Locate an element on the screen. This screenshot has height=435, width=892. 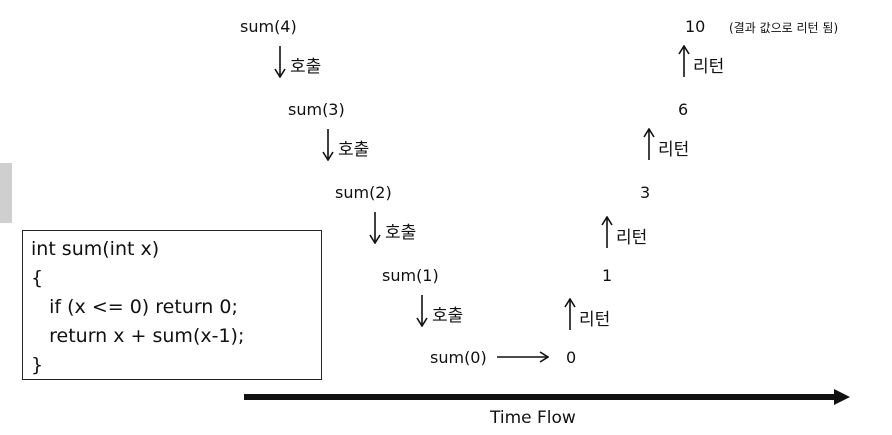
call-sum-0: sum(0) is located at coordinates (458, 357).